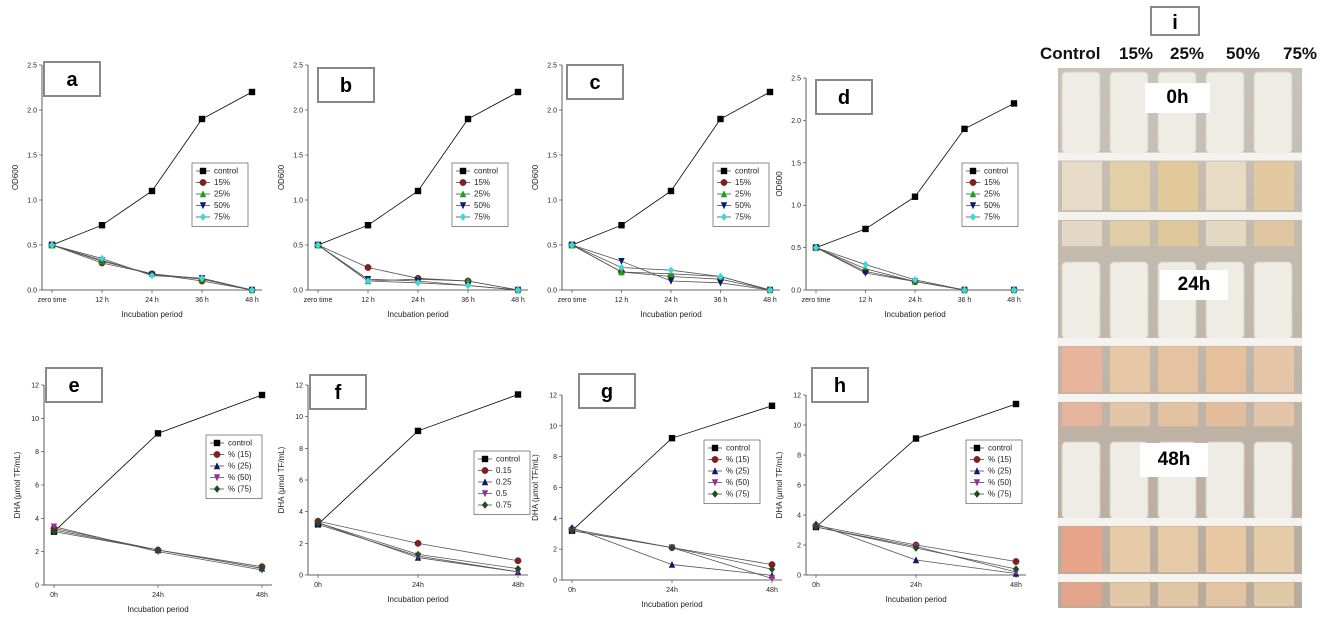 This screenshot has width=1325, height=634. I want to click on y-tick-label: 1.0, so click(32, 201).